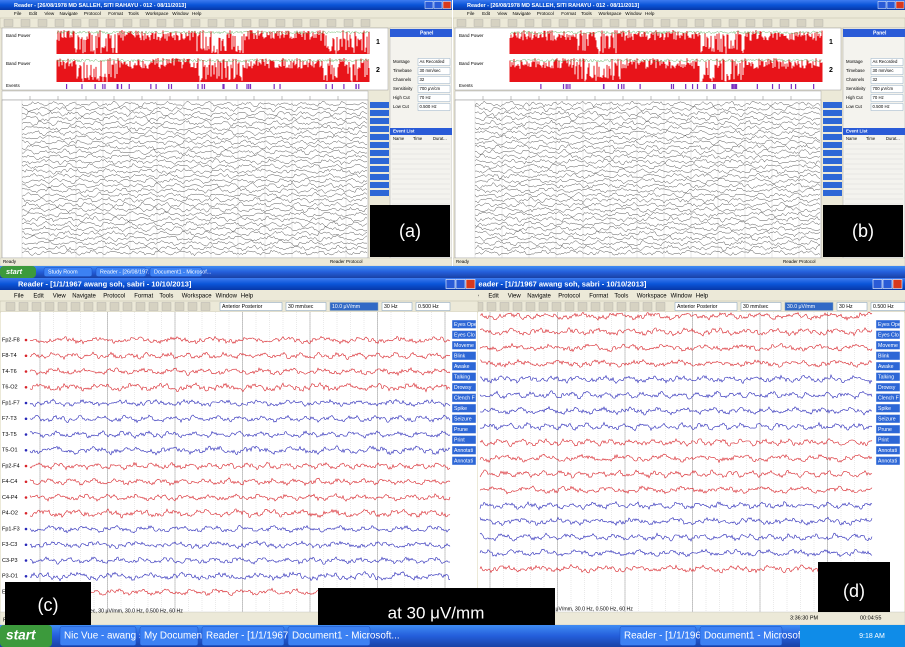 This screenshot has height=647, width=905. What do you see at coordinates (486, 13) in the screenshot?
I see `menu-item: Edit` at bounding box center [486, 13].